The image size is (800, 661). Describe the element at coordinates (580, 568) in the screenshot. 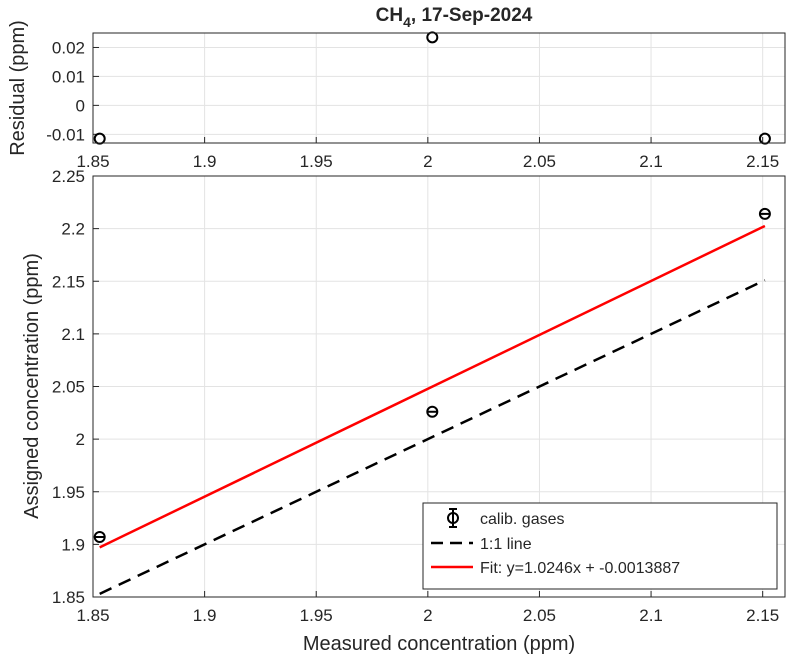

I see `legend-label-fit: Fit: y=1.0246x + -0.0013887` at that location.